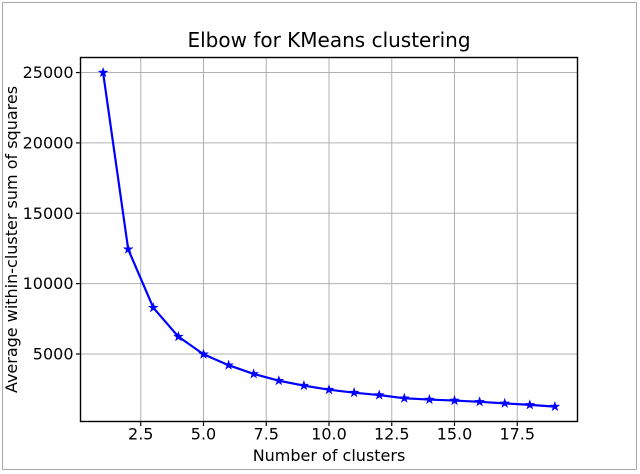  Describe the element at coordinates (203, 434) in the screenshot. I see `x-tick-label: 5.0` at that location.